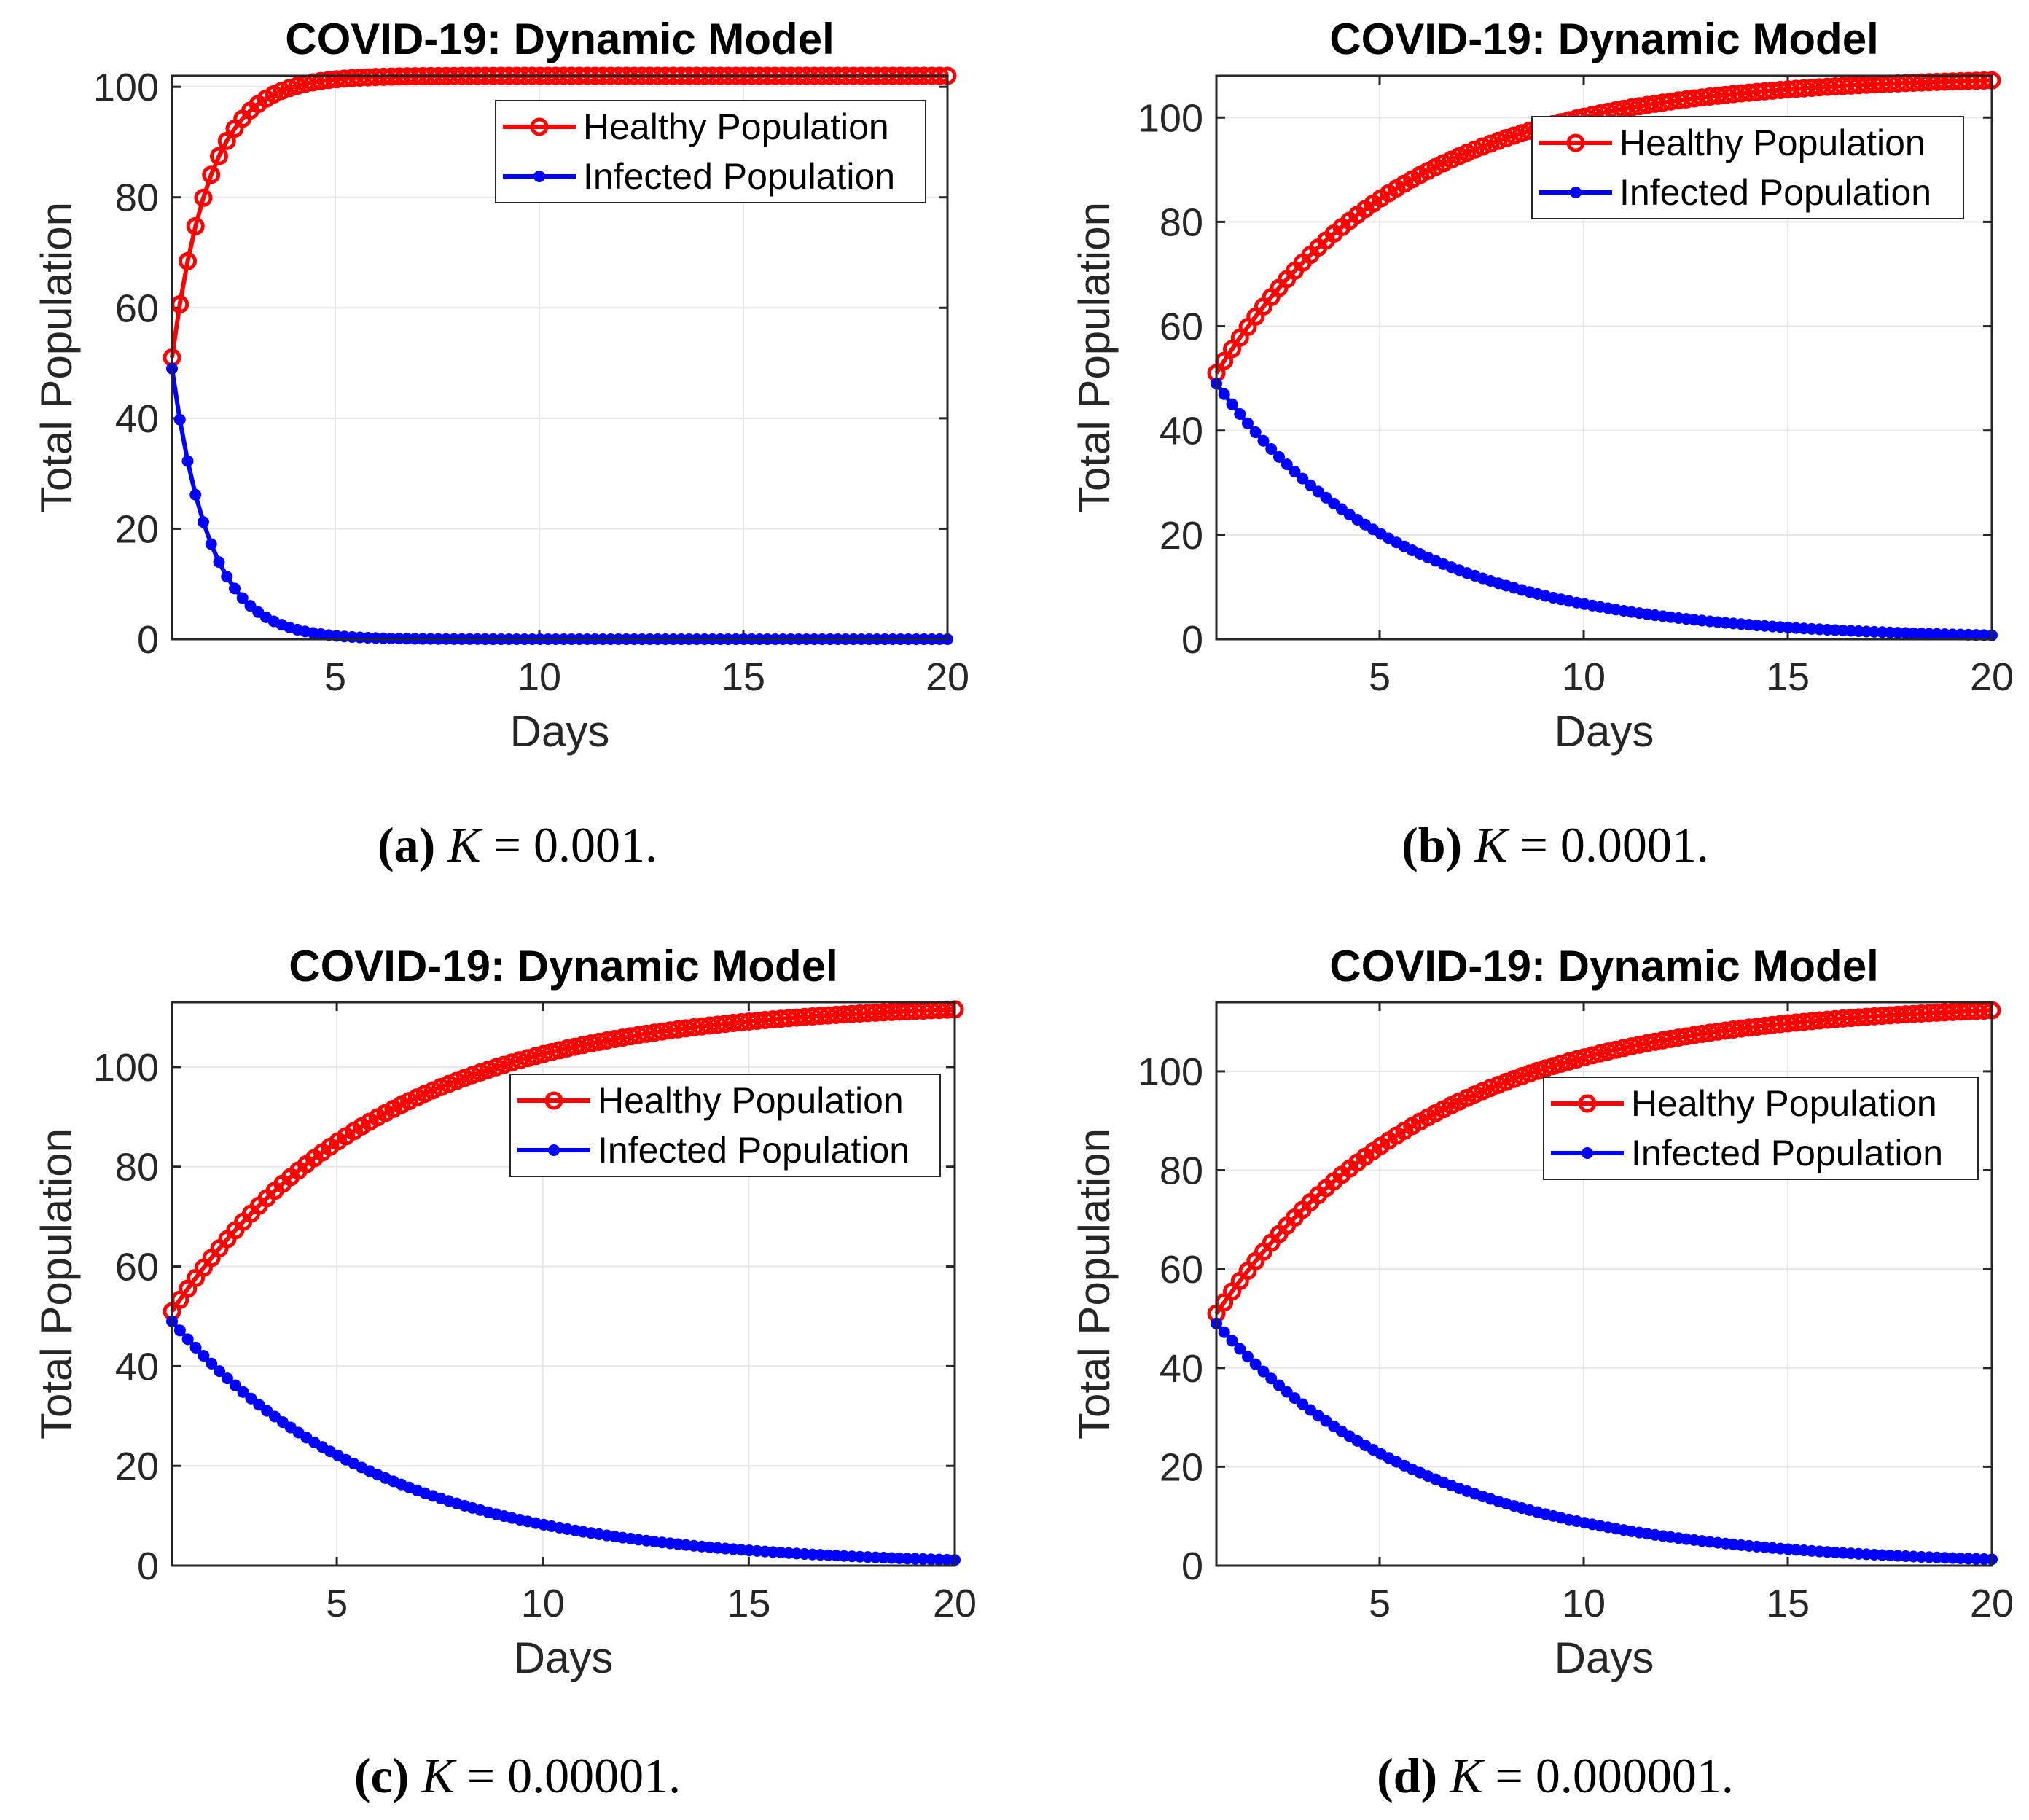 The width and height of the screenshot is (2029, 1820). I want to click on legend-label: Healthy Population, so click(1784, 1104).